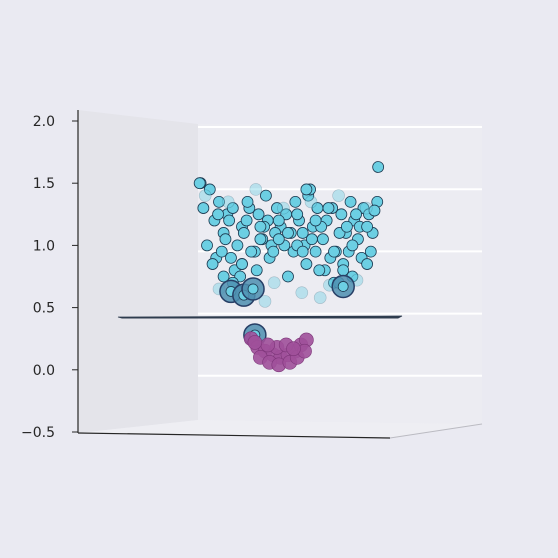 This screenshot has width=558, height=558. I want to click on z-tick-label: 0.0, so click(44, 371).